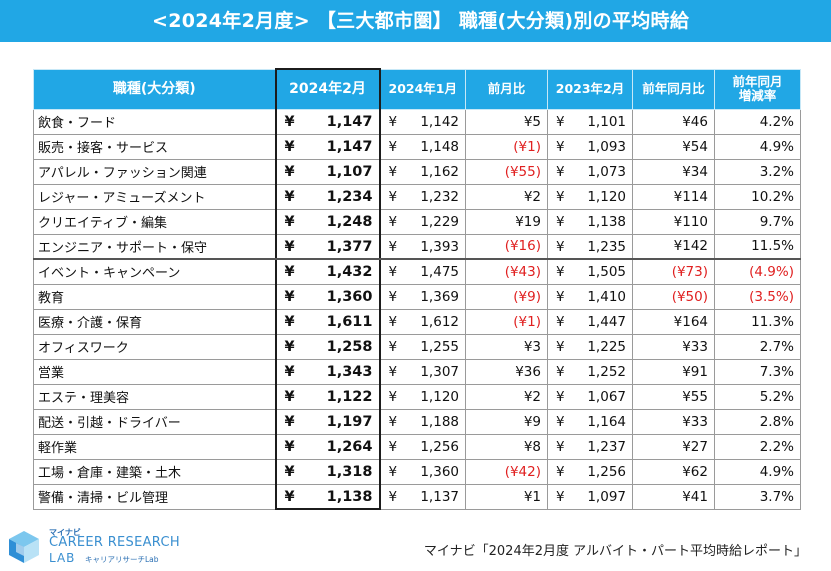 This screenshot has height=571, width=831. Describe the element at coordinates (606, 321) in the screenshot. I see `last-year-wage-value: 1,447` at that location.